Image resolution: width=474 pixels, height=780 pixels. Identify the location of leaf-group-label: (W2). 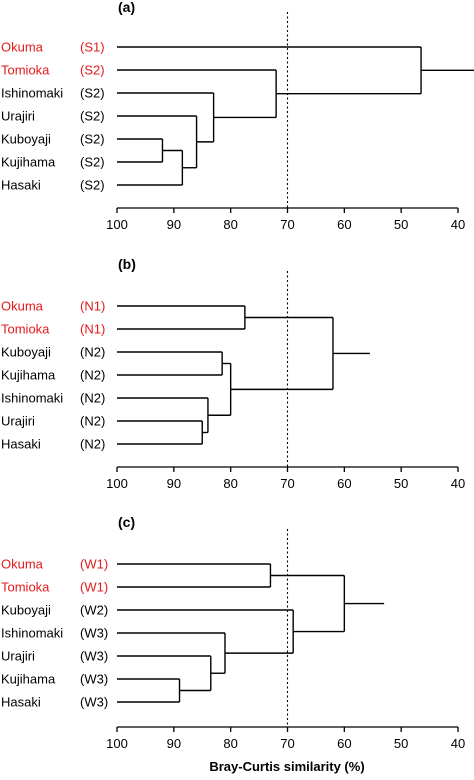
(94, 610).